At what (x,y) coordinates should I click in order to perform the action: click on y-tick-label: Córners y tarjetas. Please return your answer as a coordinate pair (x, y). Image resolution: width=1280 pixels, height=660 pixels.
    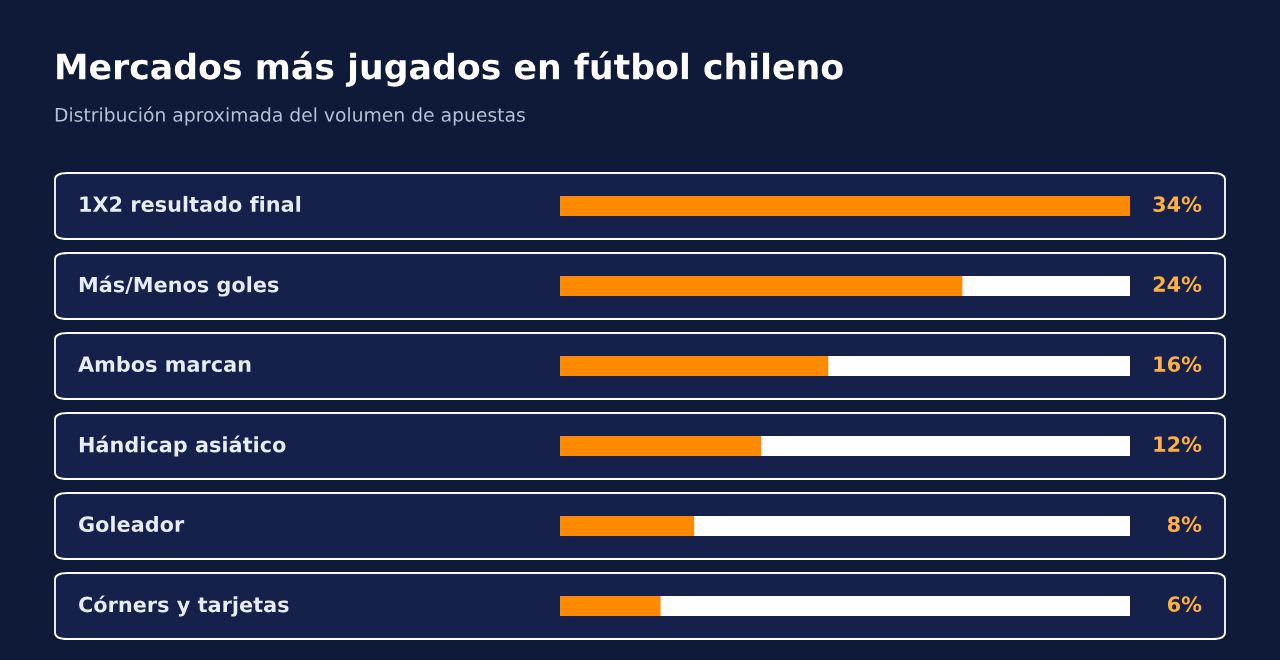
    Looking at the image, I should click on (184, 606).